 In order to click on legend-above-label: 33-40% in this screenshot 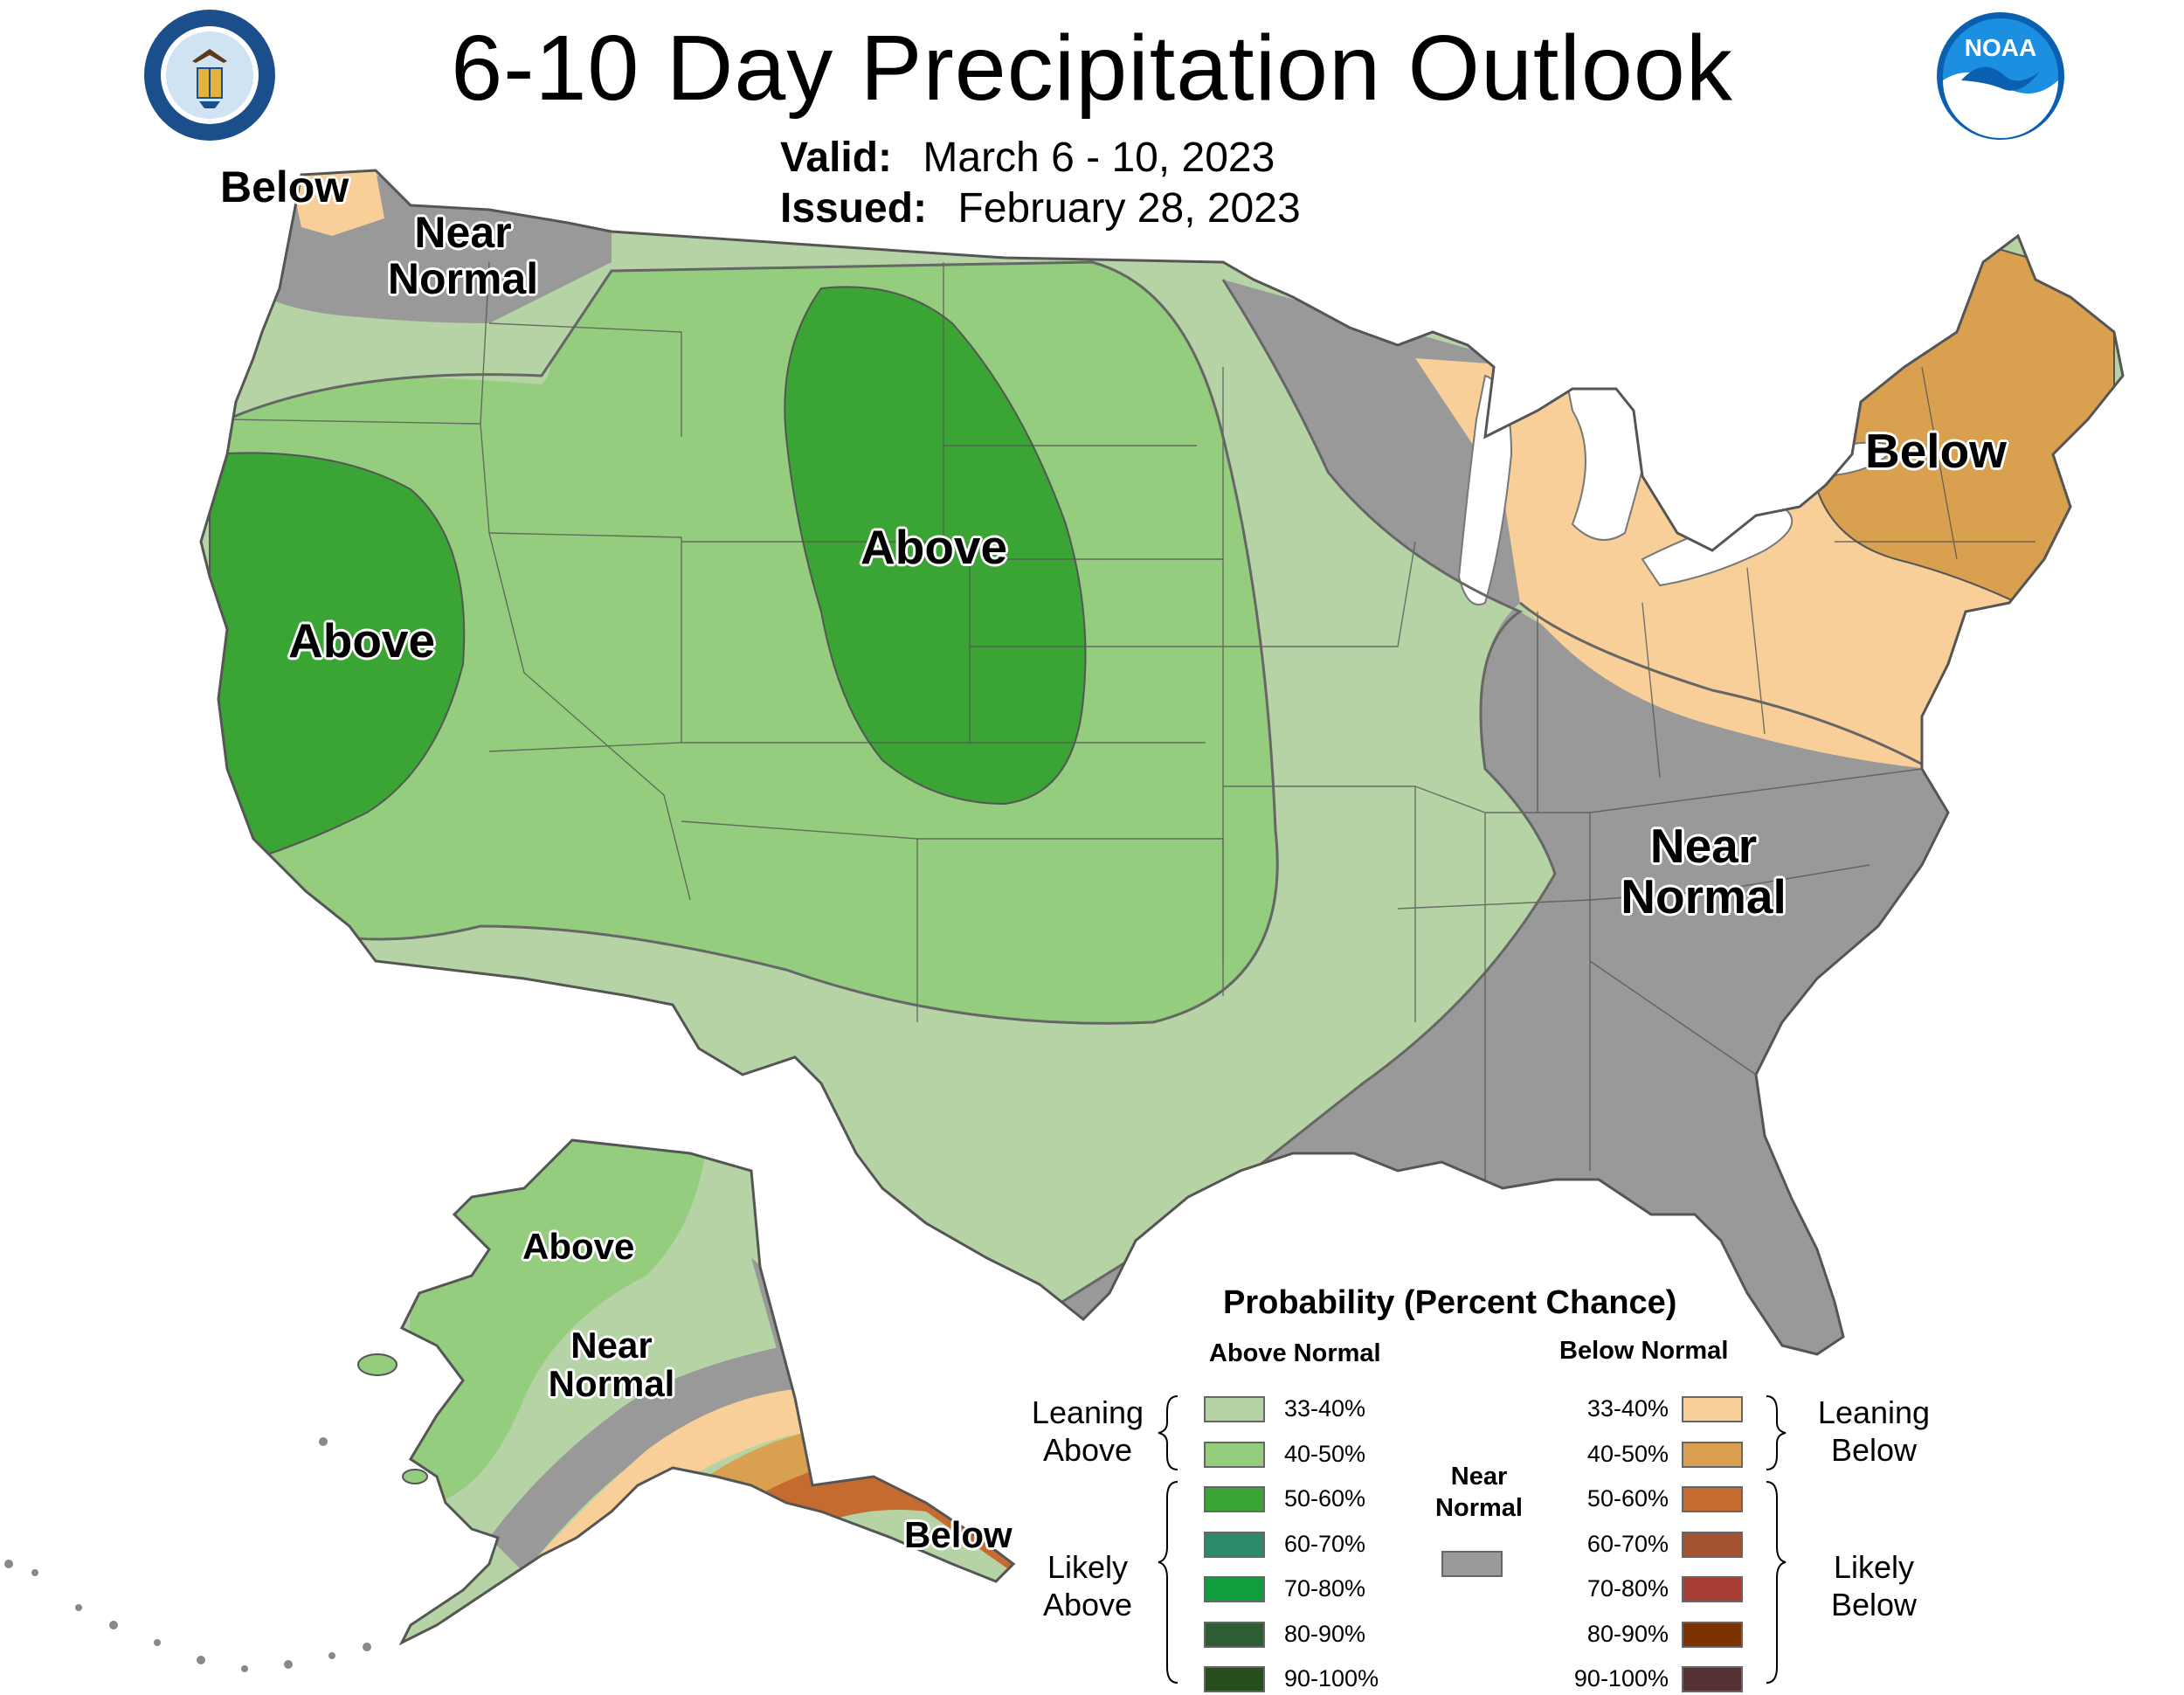, I will do `click(1325, 1408)`.